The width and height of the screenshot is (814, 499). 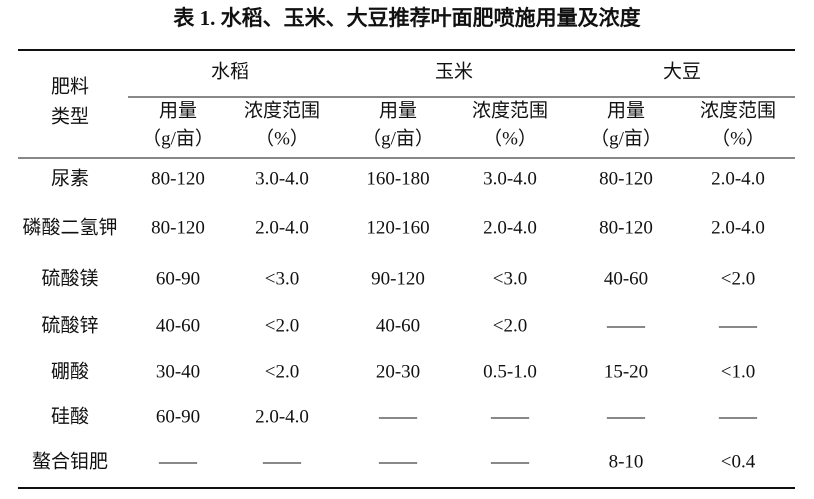 I want to click on group-header: 大豆, so click(x=682, y=71).